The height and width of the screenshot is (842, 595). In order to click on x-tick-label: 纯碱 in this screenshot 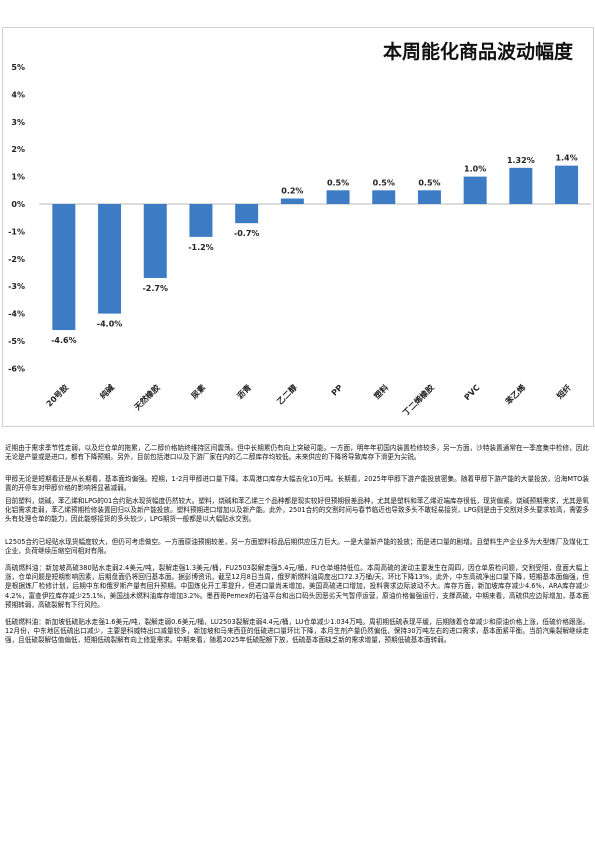, I will do `click(107, 391)`.